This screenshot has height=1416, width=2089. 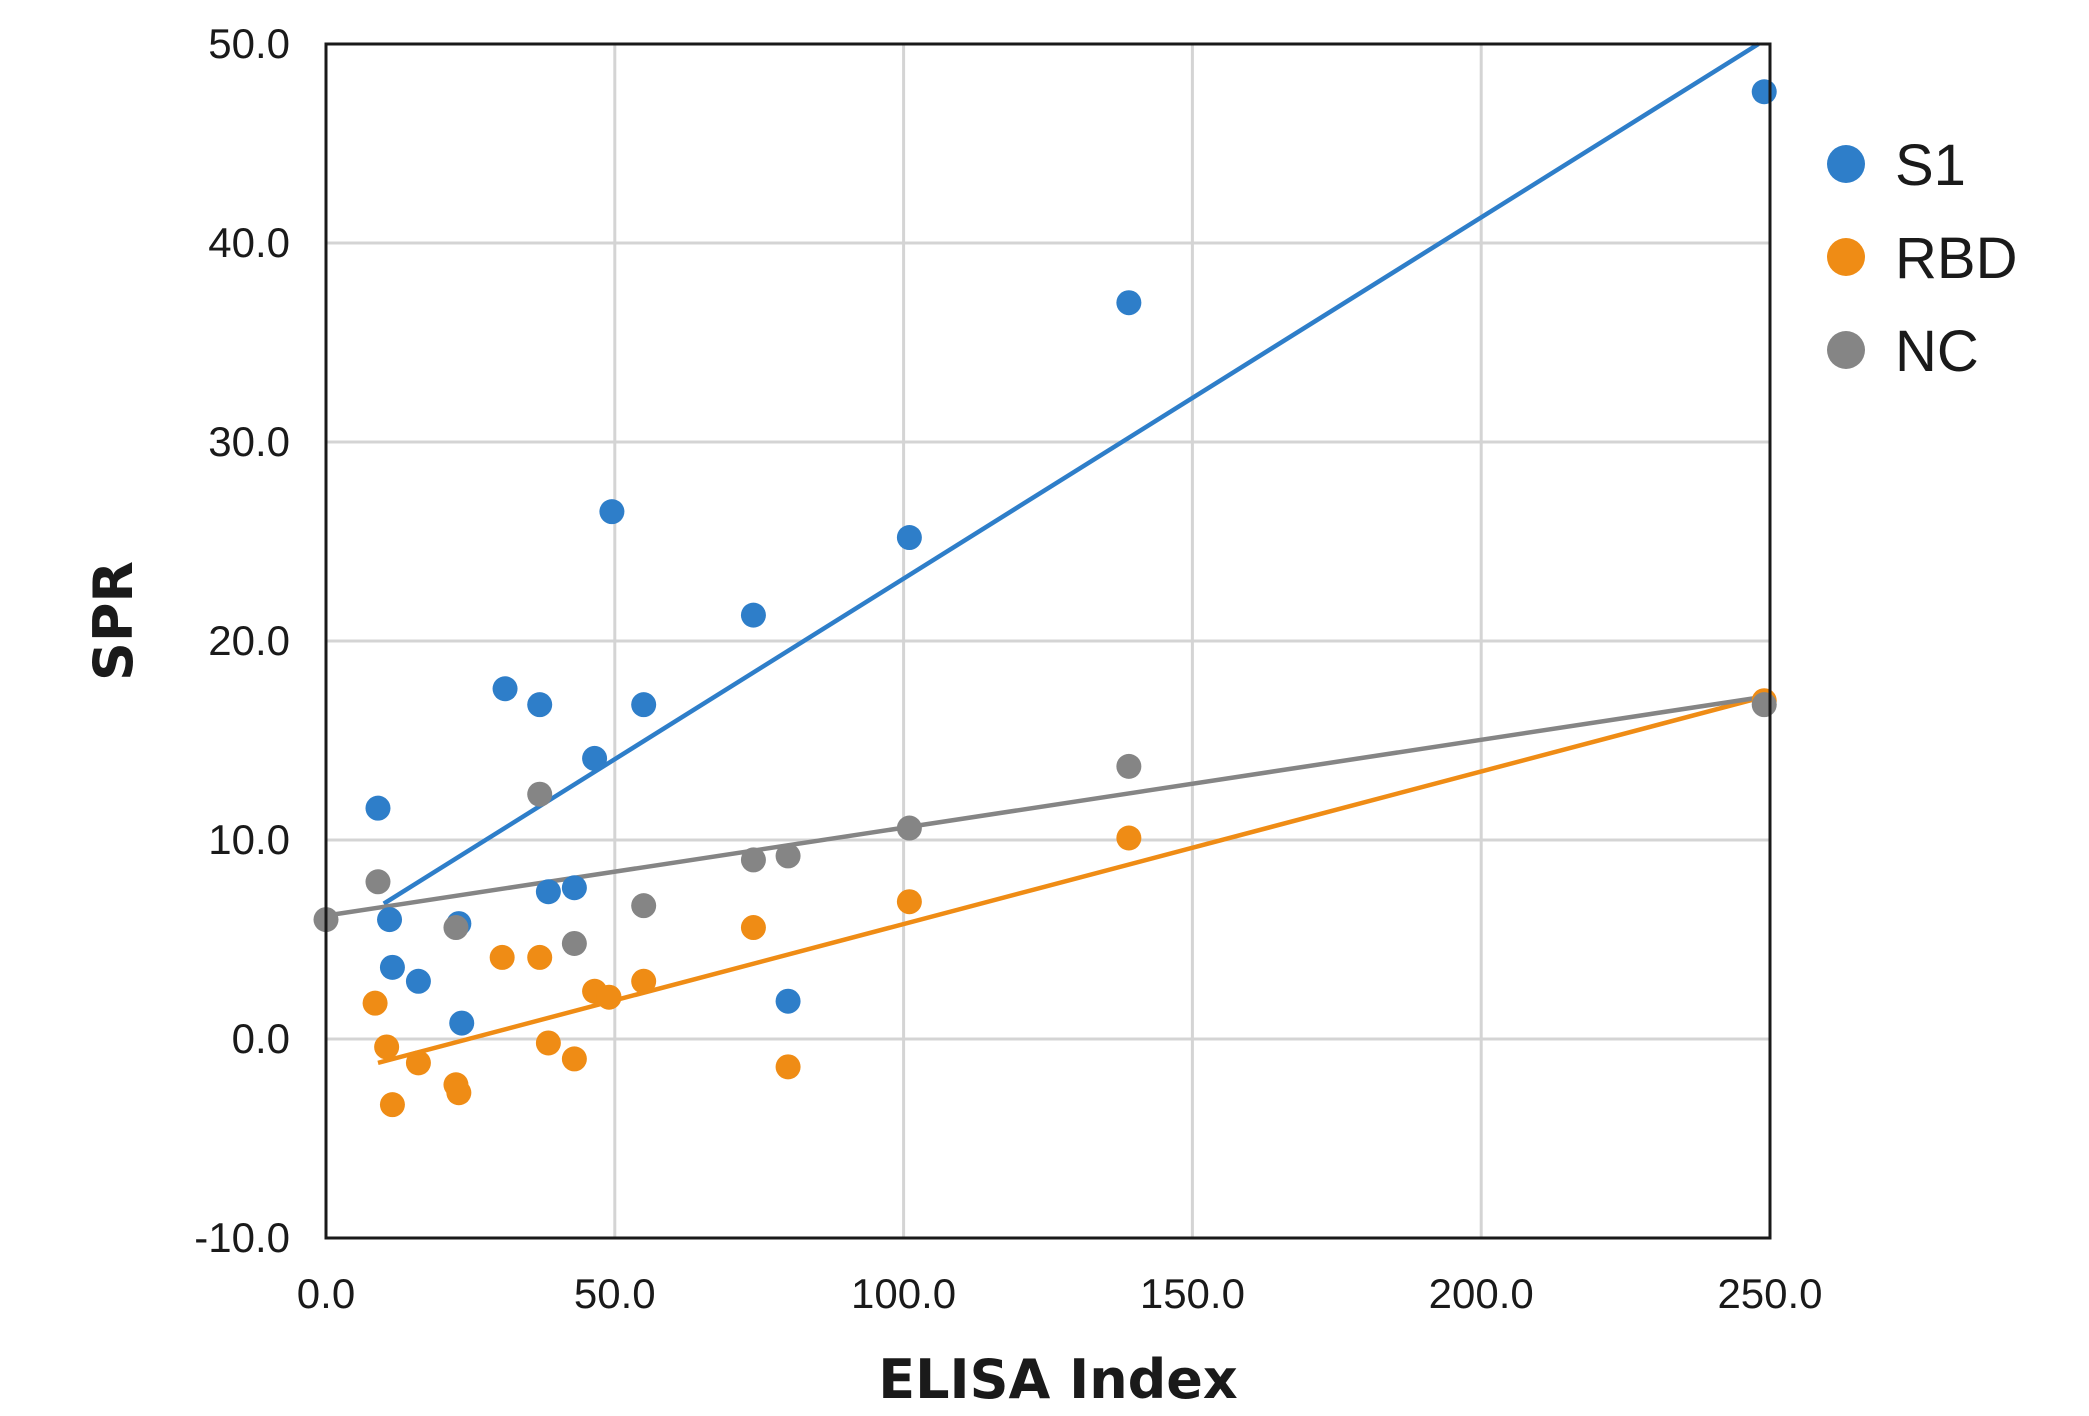 I want to click on x-tick-label: 100.0, so click(x=903, y=1293).